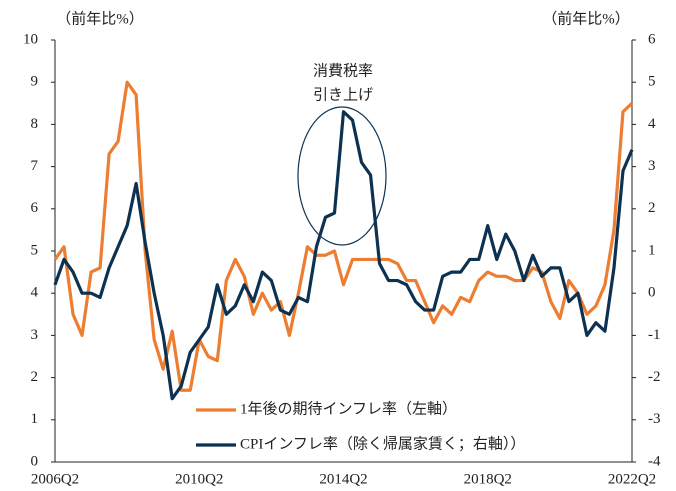 The height and width of the screenshot is (491, 676). I want to click on y2-tick-label: 5, so click(652, 82).